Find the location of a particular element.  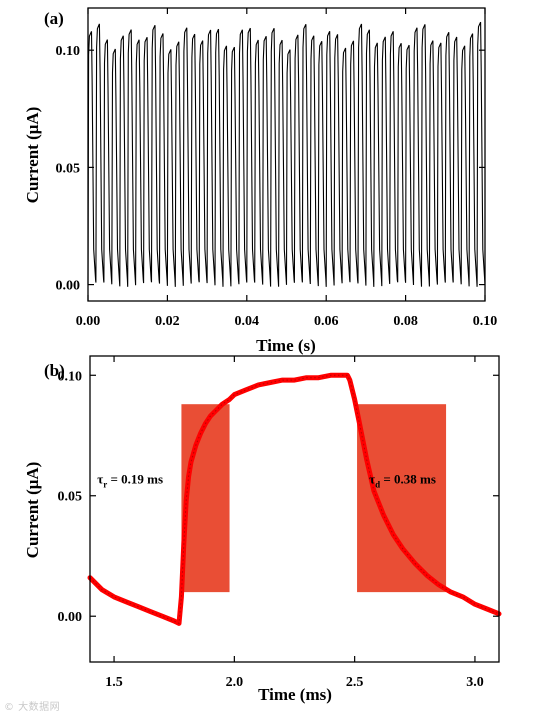

panel-b-x-tick-label: 3.0 is located at coordinates (475, 682).